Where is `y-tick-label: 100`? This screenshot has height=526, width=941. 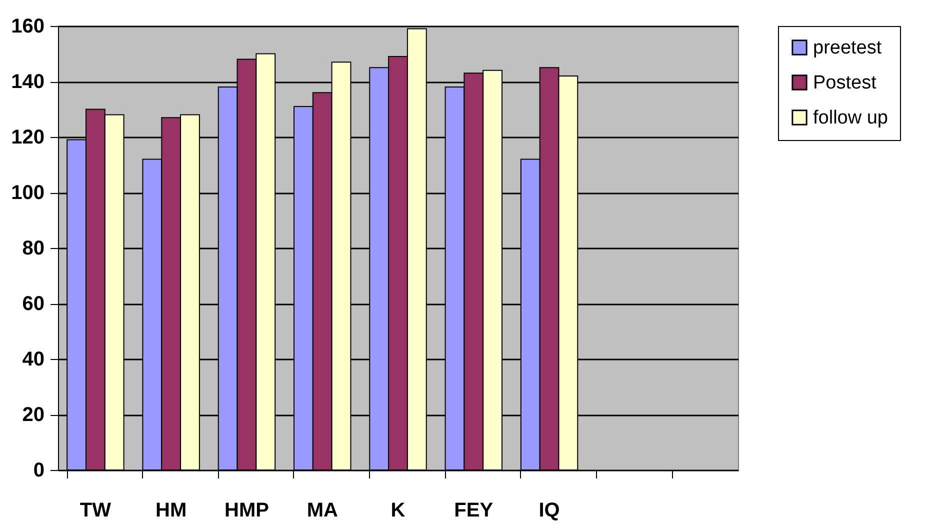 y-tick-label: 100 is located at coordinates (27, 193).